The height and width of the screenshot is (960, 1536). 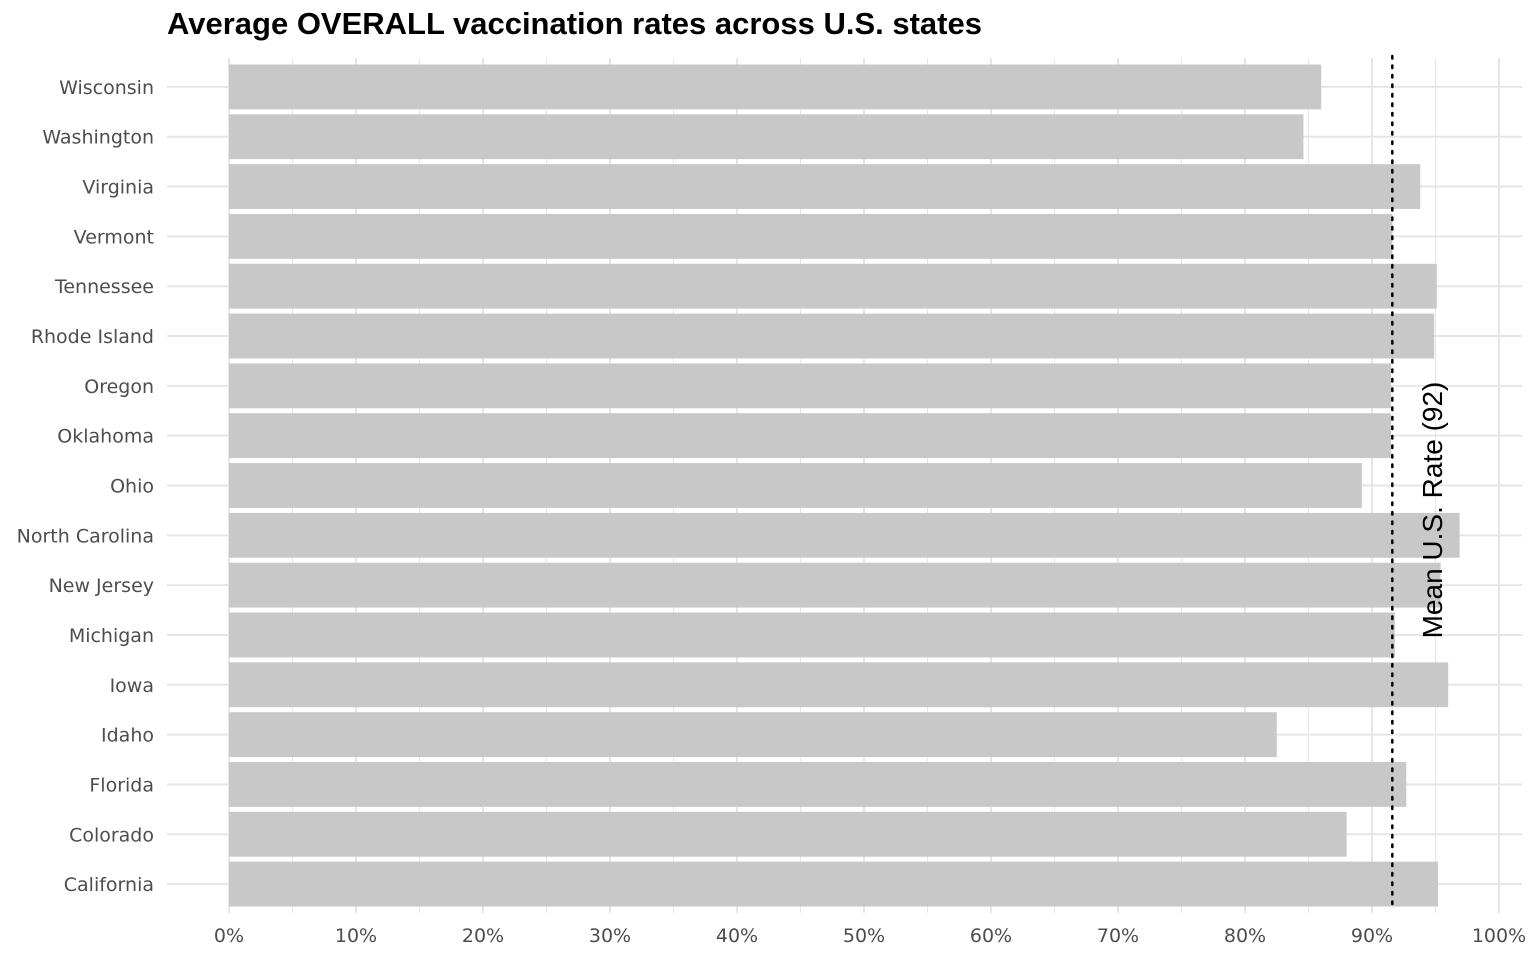 I want to click on category-label: Virginia, so click(x=118, y=188).